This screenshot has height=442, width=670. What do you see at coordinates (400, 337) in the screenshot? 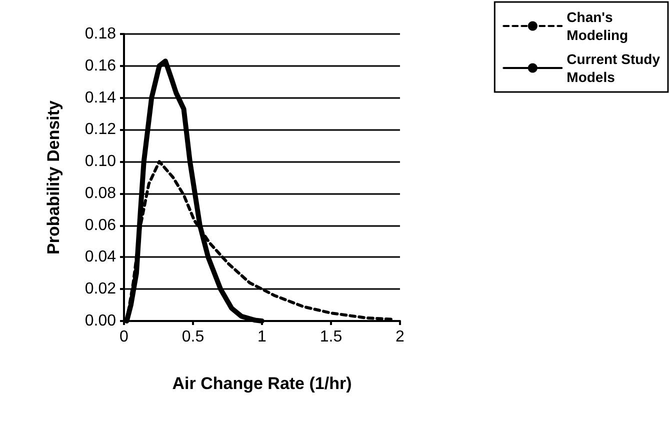
I see `x-tick-label: 2` at bounding box center [400, 337].